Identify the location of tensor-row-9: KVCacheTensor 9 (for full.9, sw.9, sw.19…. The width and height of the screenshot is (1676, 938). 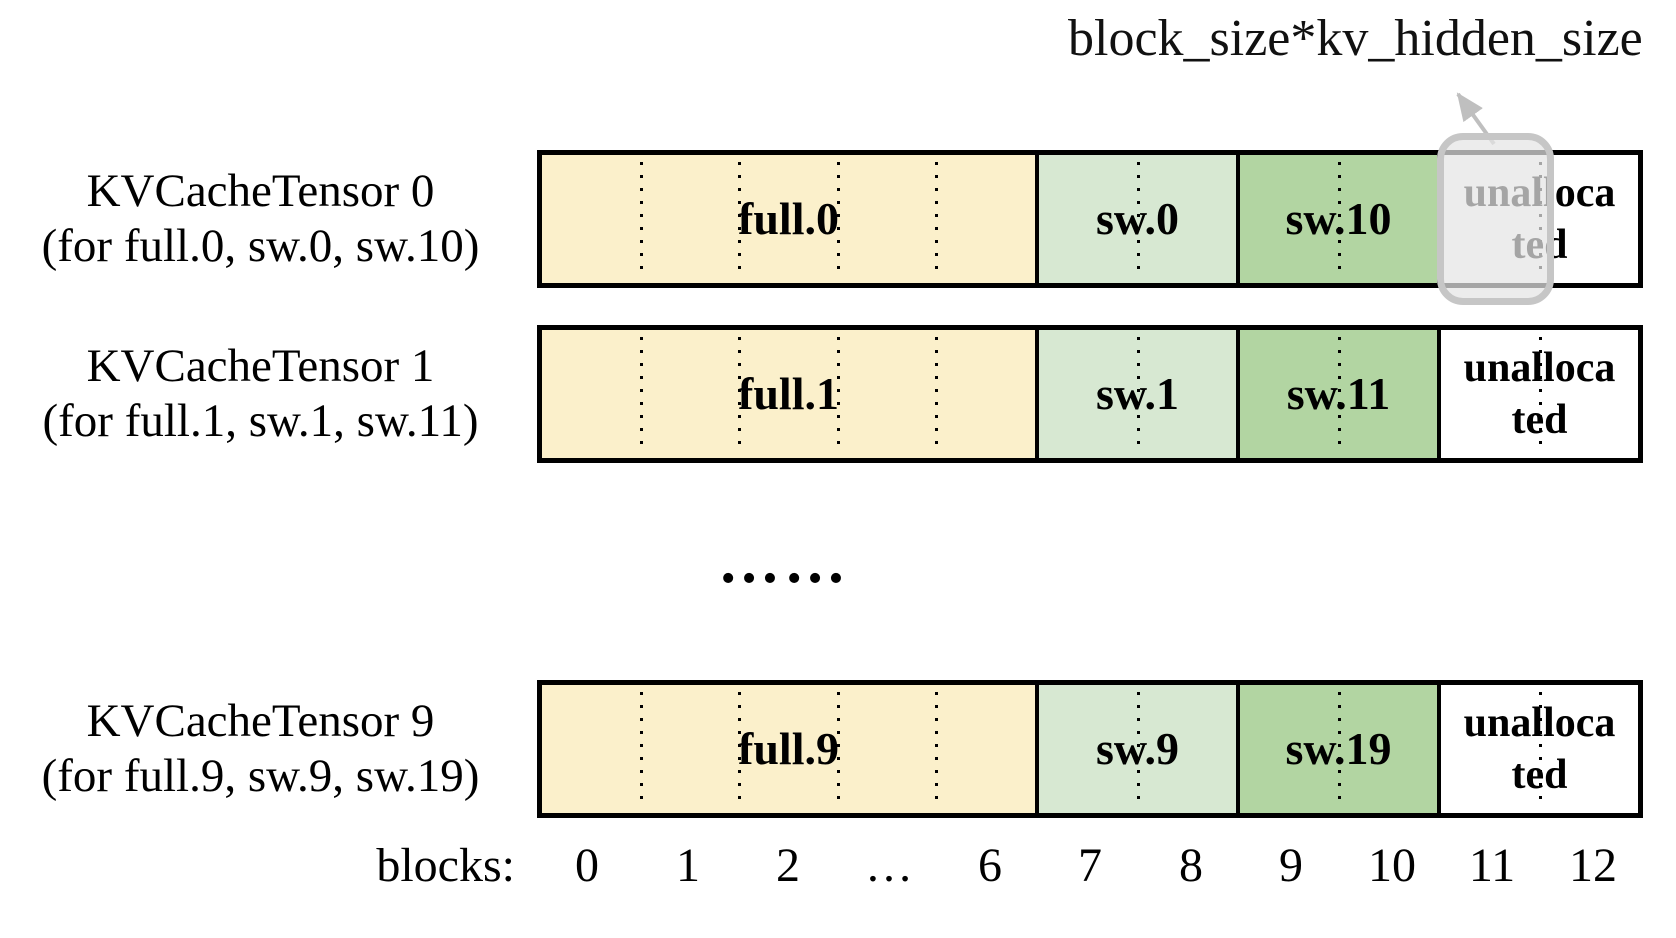
(838, 749).